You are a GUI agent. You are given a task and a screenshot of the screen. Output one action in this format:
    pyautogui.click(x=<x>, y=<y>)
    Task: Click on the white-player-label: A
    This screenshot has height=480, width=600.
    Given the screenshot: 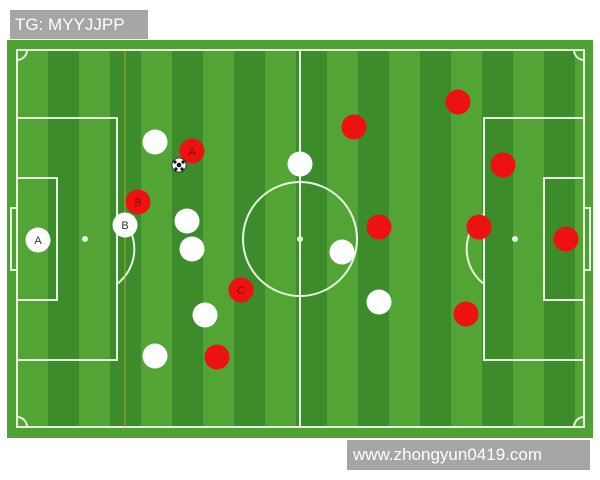 What is the action you would take?
    pyautogui.click(x=38, y=241)
    